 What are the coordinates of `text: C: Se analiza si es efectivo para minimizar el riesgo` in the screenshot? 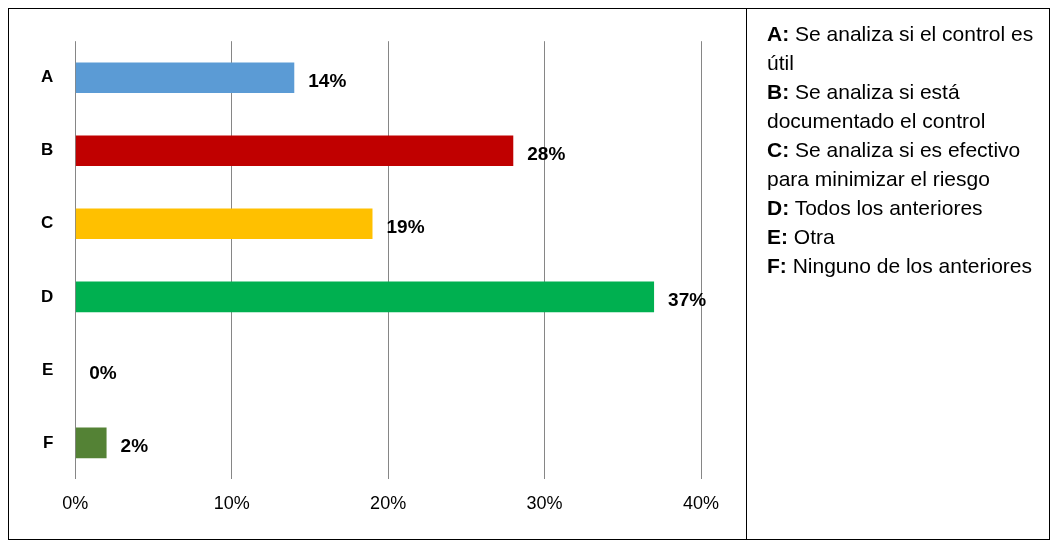 It's located at (894, 164).